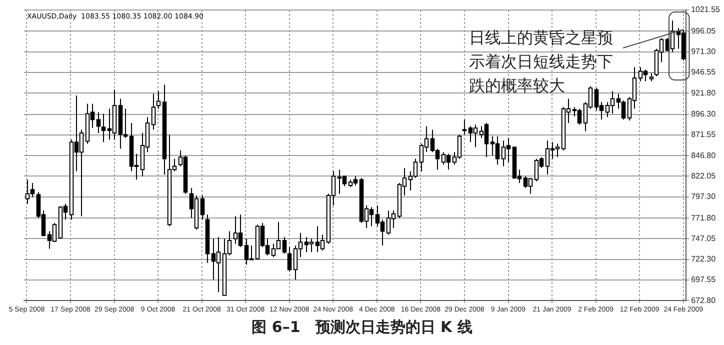 Image resolution: width=724 pixels, height=345 pixels. Describe the element at coordinates (703, 51) in the screenshot. I see `y-tick-label: 971.30` at that location.